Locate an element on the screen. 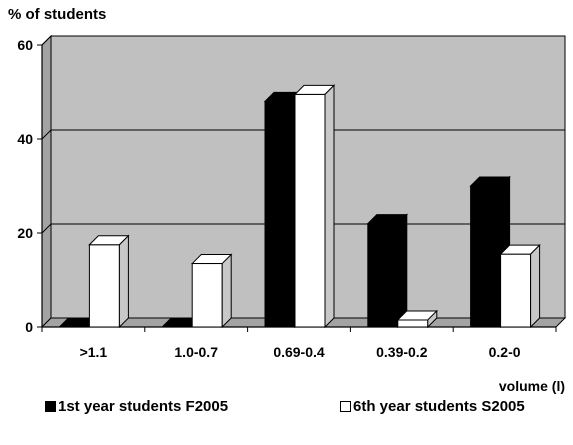 The width and height of the screenshot is (573, 445). y-tick-label: 0 is located at coordinates (29, 327).